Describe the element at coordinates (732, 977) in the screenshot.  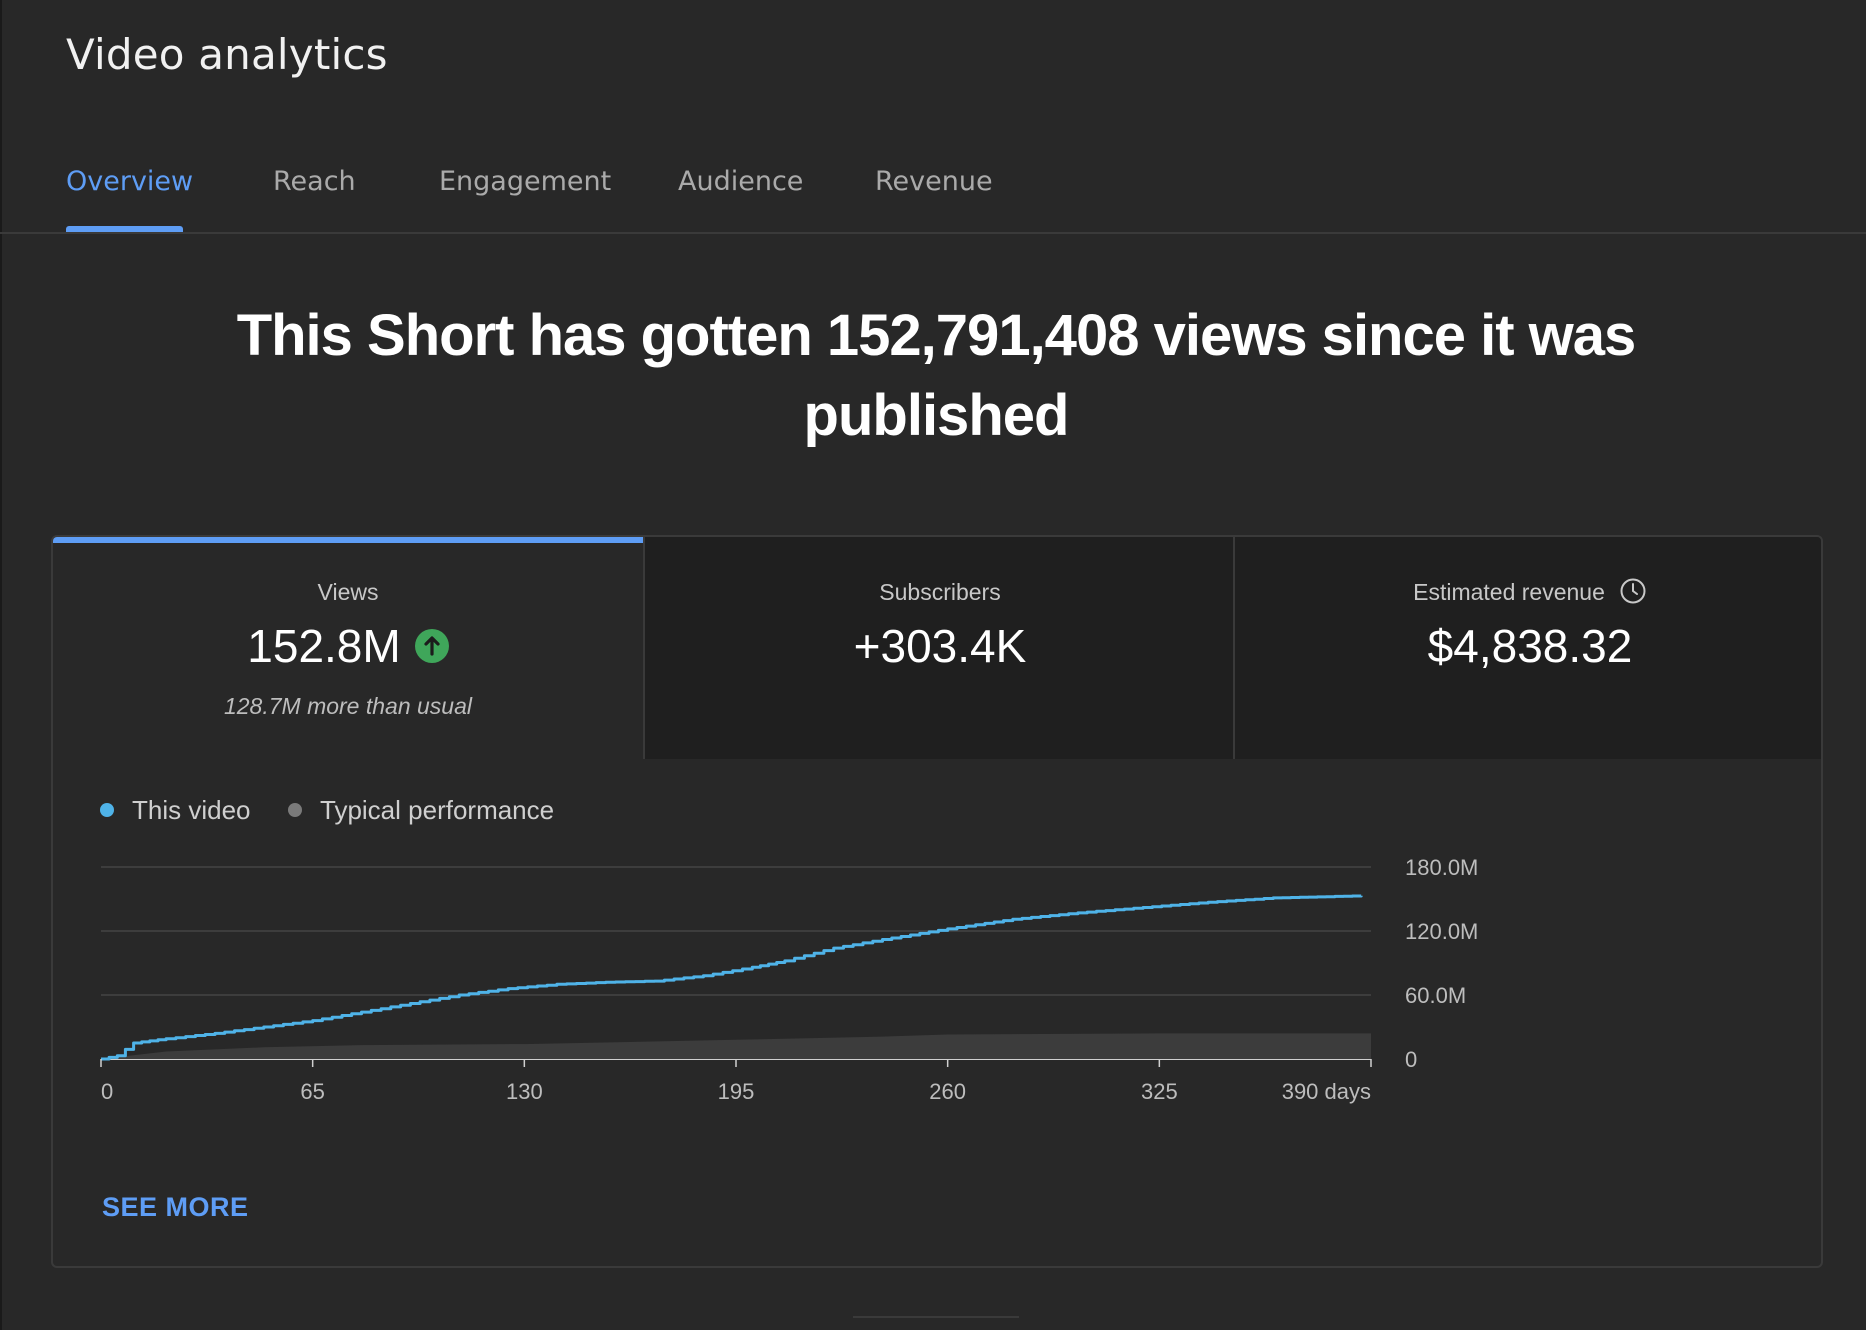
I see `this-video-line` at that location.